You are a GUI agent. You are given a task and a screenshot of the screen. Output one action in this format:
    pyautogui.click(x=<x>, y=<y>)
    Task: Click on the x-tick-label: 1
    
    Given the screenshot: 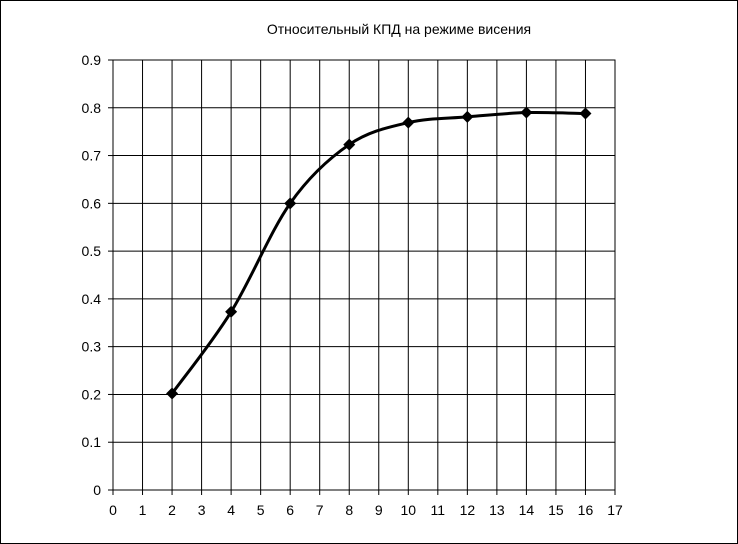 What is the action you would take?
    pyautogui.click(x=143, y=510)
    